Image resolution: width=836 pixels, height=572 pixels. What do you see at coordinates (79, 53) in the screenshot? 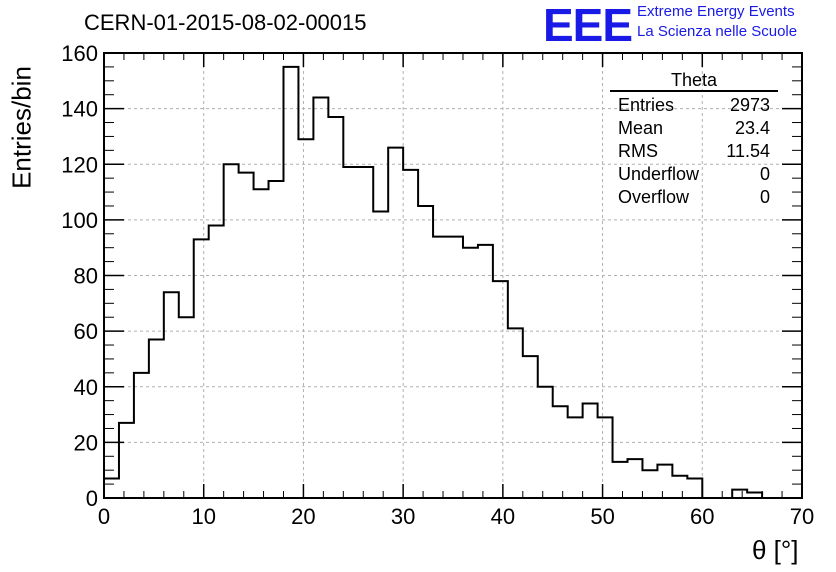
I see `y-tick-label: 160` at bounding box center [79, 53].